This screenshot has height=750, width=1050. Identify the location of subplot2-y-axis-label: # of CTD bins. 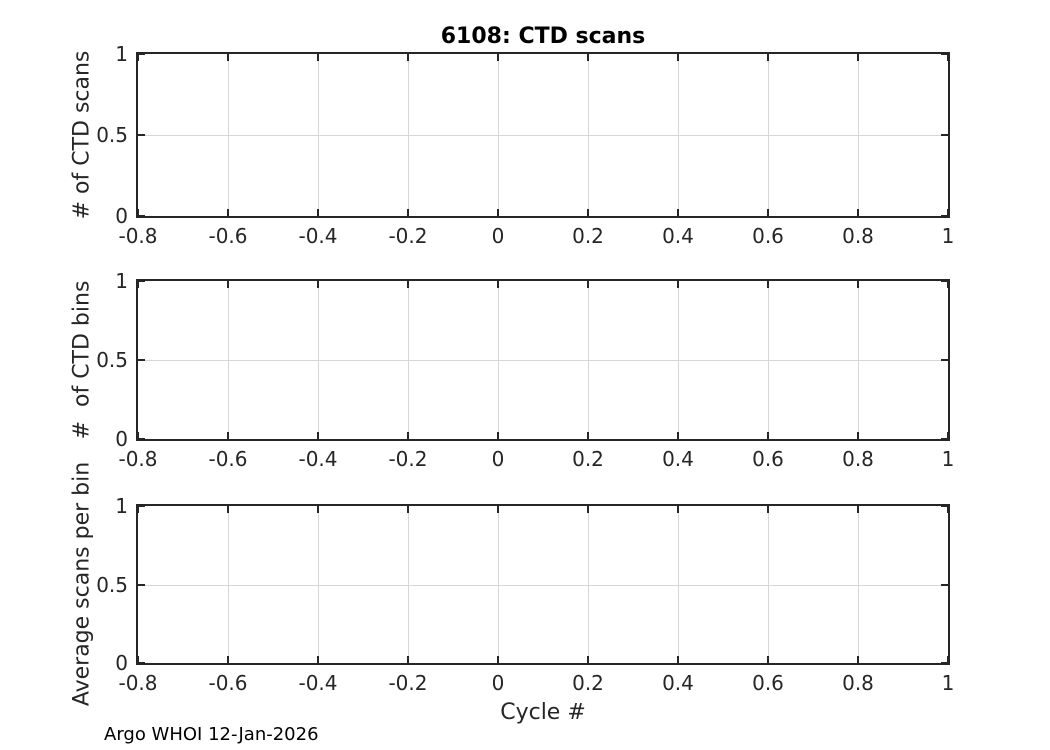
(82, 360).